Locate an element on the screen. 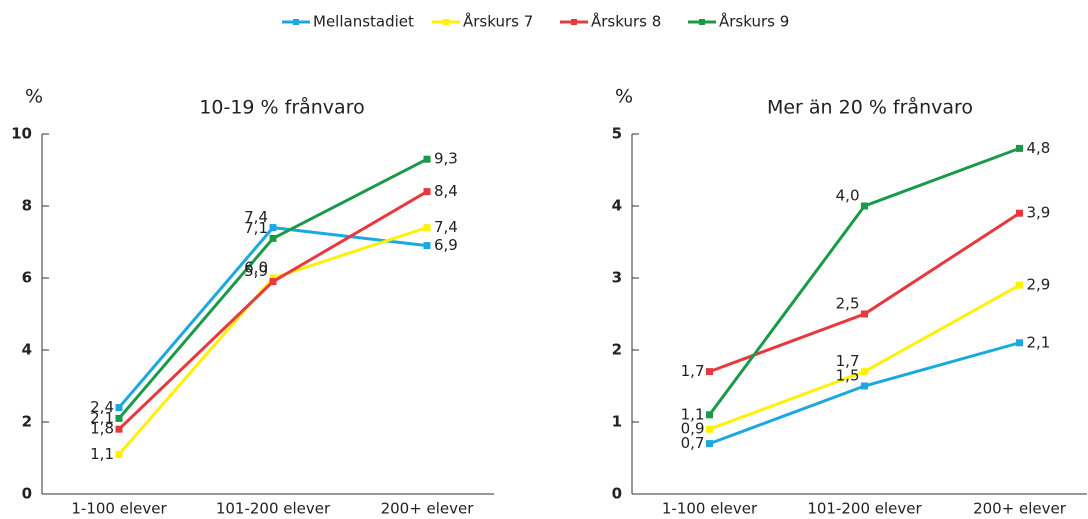 The height and width of the screenshot is (519, 1088). chart-title: Mer än 20 % frånvaro is located at coordinates (870, 107).